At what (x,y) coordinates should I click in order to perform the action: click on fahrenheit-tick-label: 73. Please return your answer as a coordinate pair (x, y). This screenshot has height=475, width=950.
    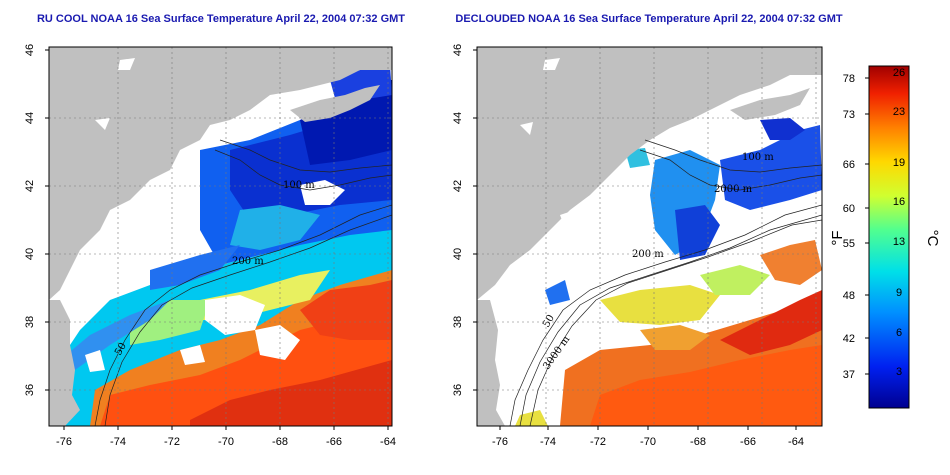
    Looking at the image, I should click on (849, 115).